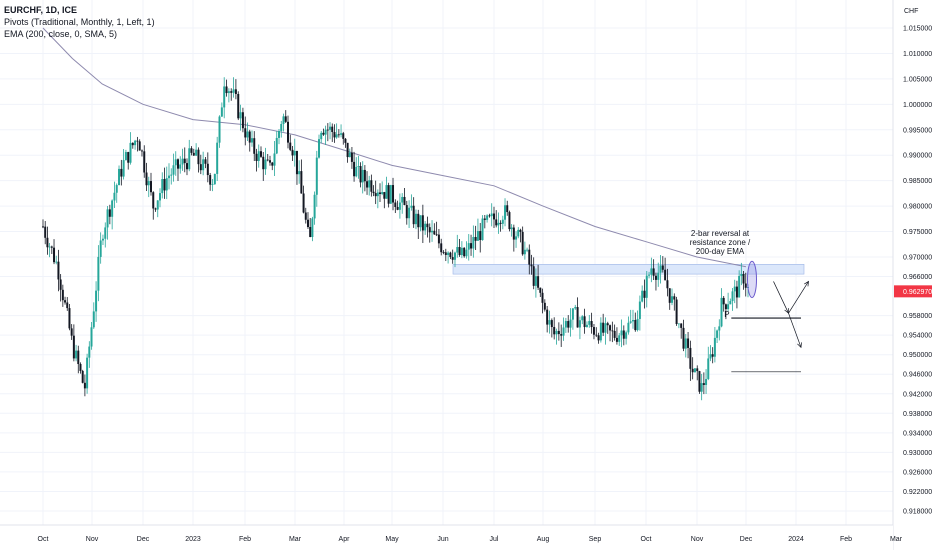 This screenshot has height=550, width=932. I want to click on currency-label: CHF, so click(911, 11).